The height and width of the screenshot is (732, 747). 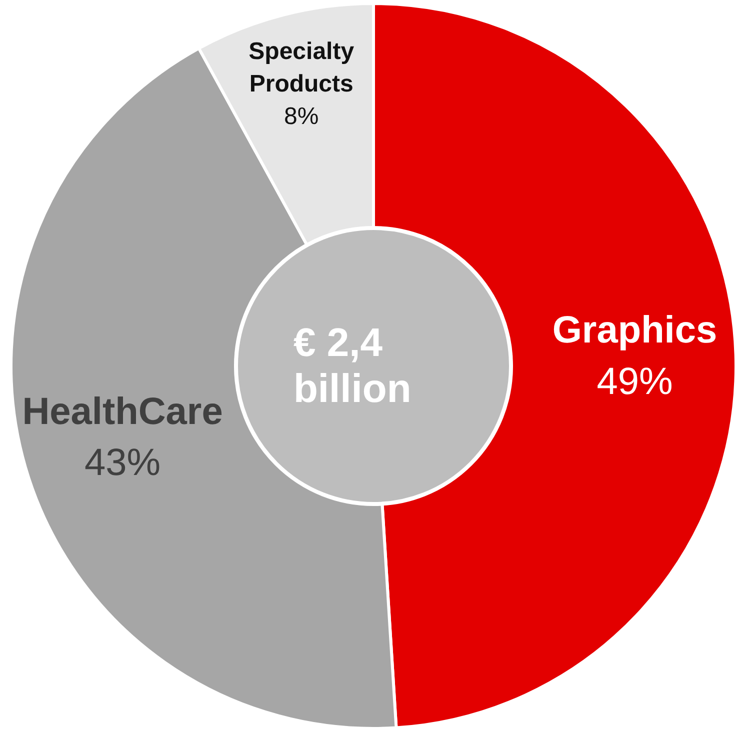 What do you see at coordinates (634, 381) in the screenshot?
I see `data-label: 49%` at bounding box center [634, 381].